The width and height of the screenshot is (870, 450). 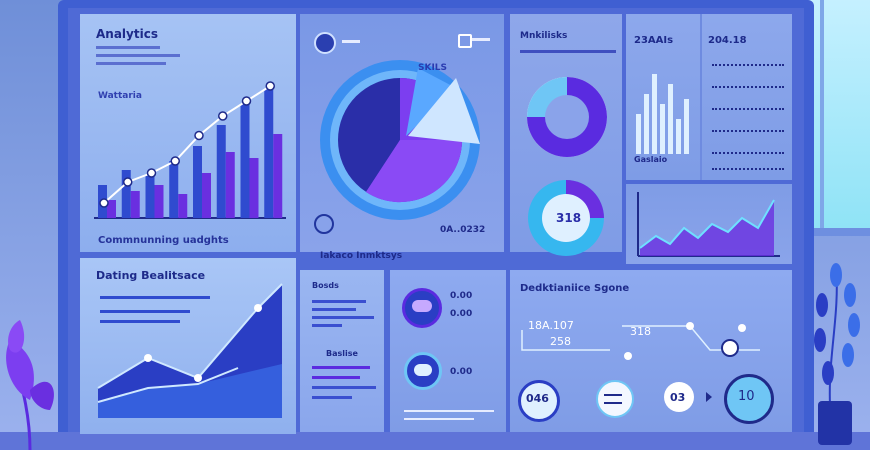 I want to click on pie-caption: Iakaco Inmktsys, so click(x=361, y=256).